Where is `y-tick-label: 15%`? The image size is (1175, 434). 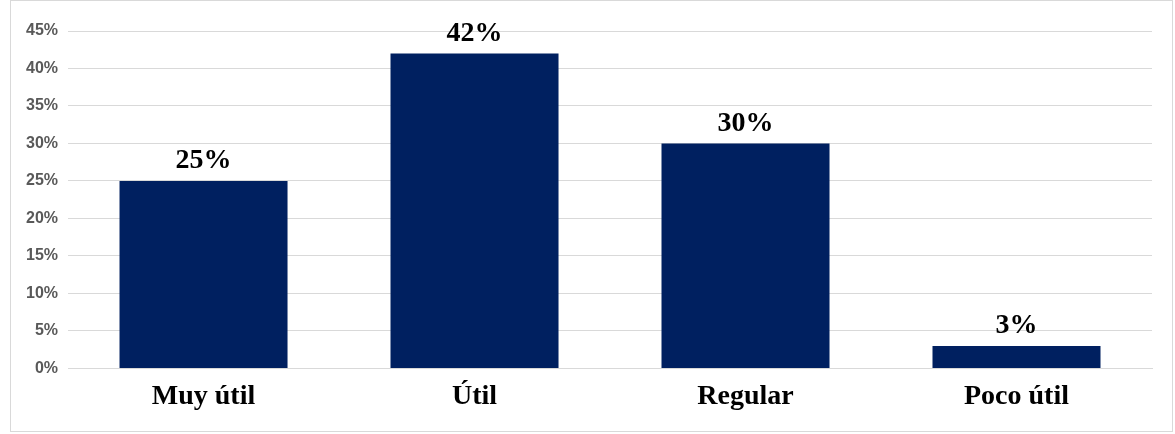 y-tick-label: 15% is located at coordinates (42, 255).